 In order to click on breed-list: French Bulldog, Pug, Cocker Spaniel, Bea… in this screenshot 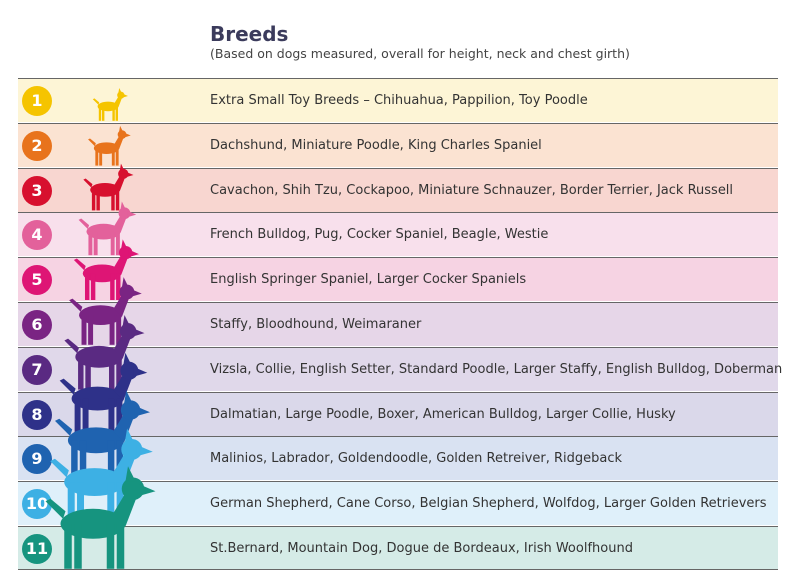, I will do `click(379, 235)`.